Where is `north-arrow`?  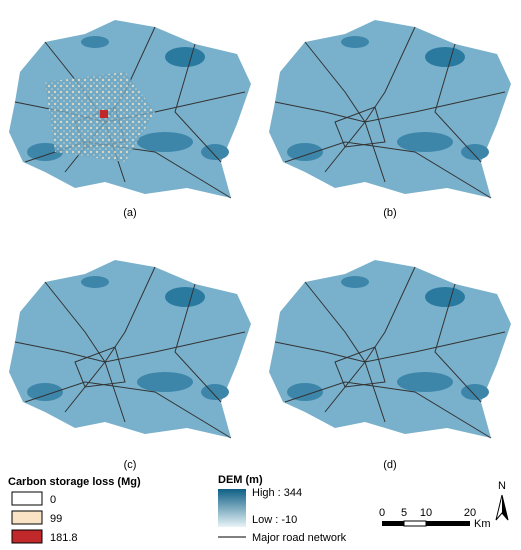
north-arrow is located at coordinates (502, 507).